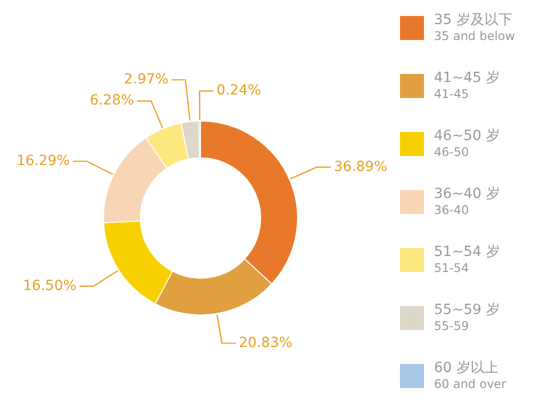 This screenshot has width=545, height=418. What do you see at coordinates (265, 342) in the screenshot?
I see `data-label: 20.83%` at bounding box center [265, 342].